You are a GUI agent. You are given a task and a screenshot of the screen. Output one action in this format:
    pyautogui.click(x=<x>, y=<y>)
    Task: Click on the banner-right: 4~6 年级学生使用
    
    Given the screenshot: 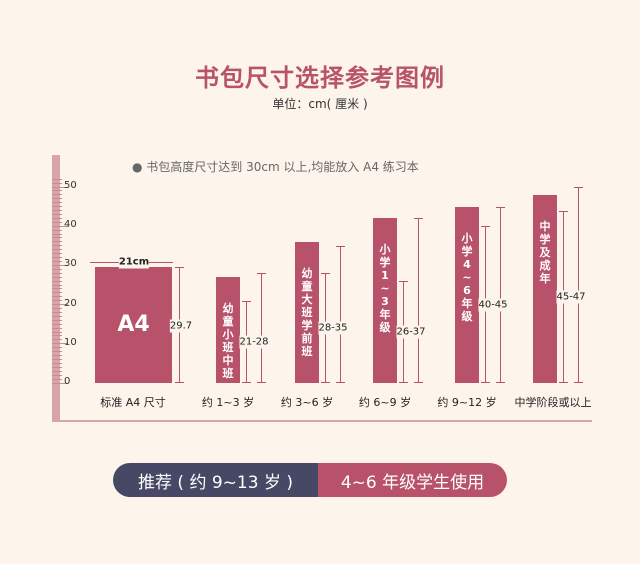 What is the action you would take?
    pyautogui.click(x=412, y=480)
    